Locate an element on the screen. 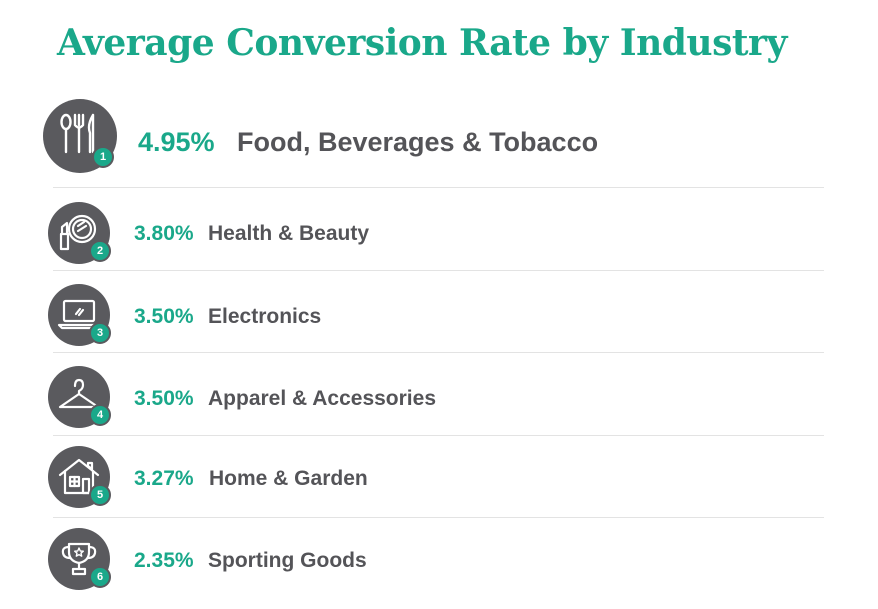 The image size is (878, 609). industry-label: Home & Garden is located at coordinates (288, 478).